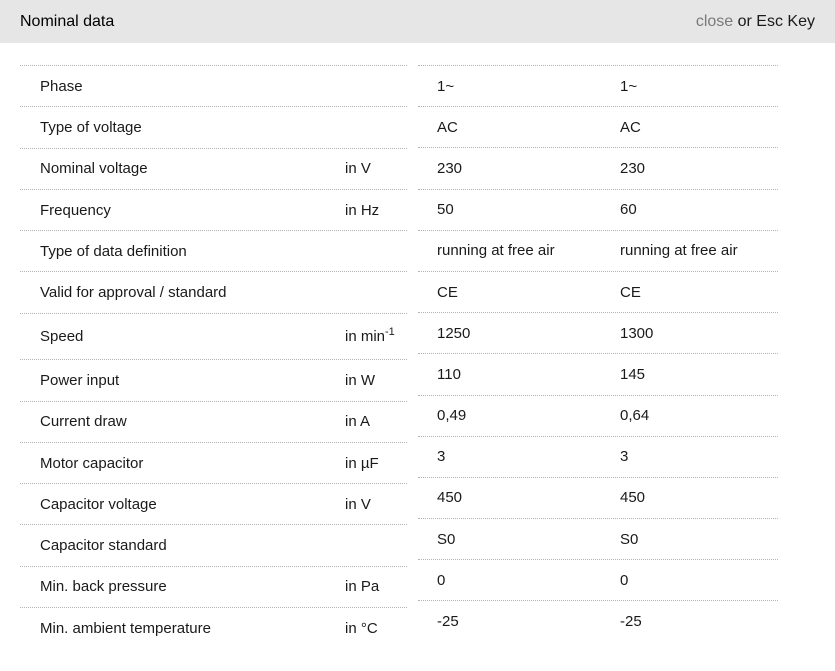 The width and height of the screenshot is (835, 671). I want to click on table-row: Valid for approval / standard, so click(213, 291).